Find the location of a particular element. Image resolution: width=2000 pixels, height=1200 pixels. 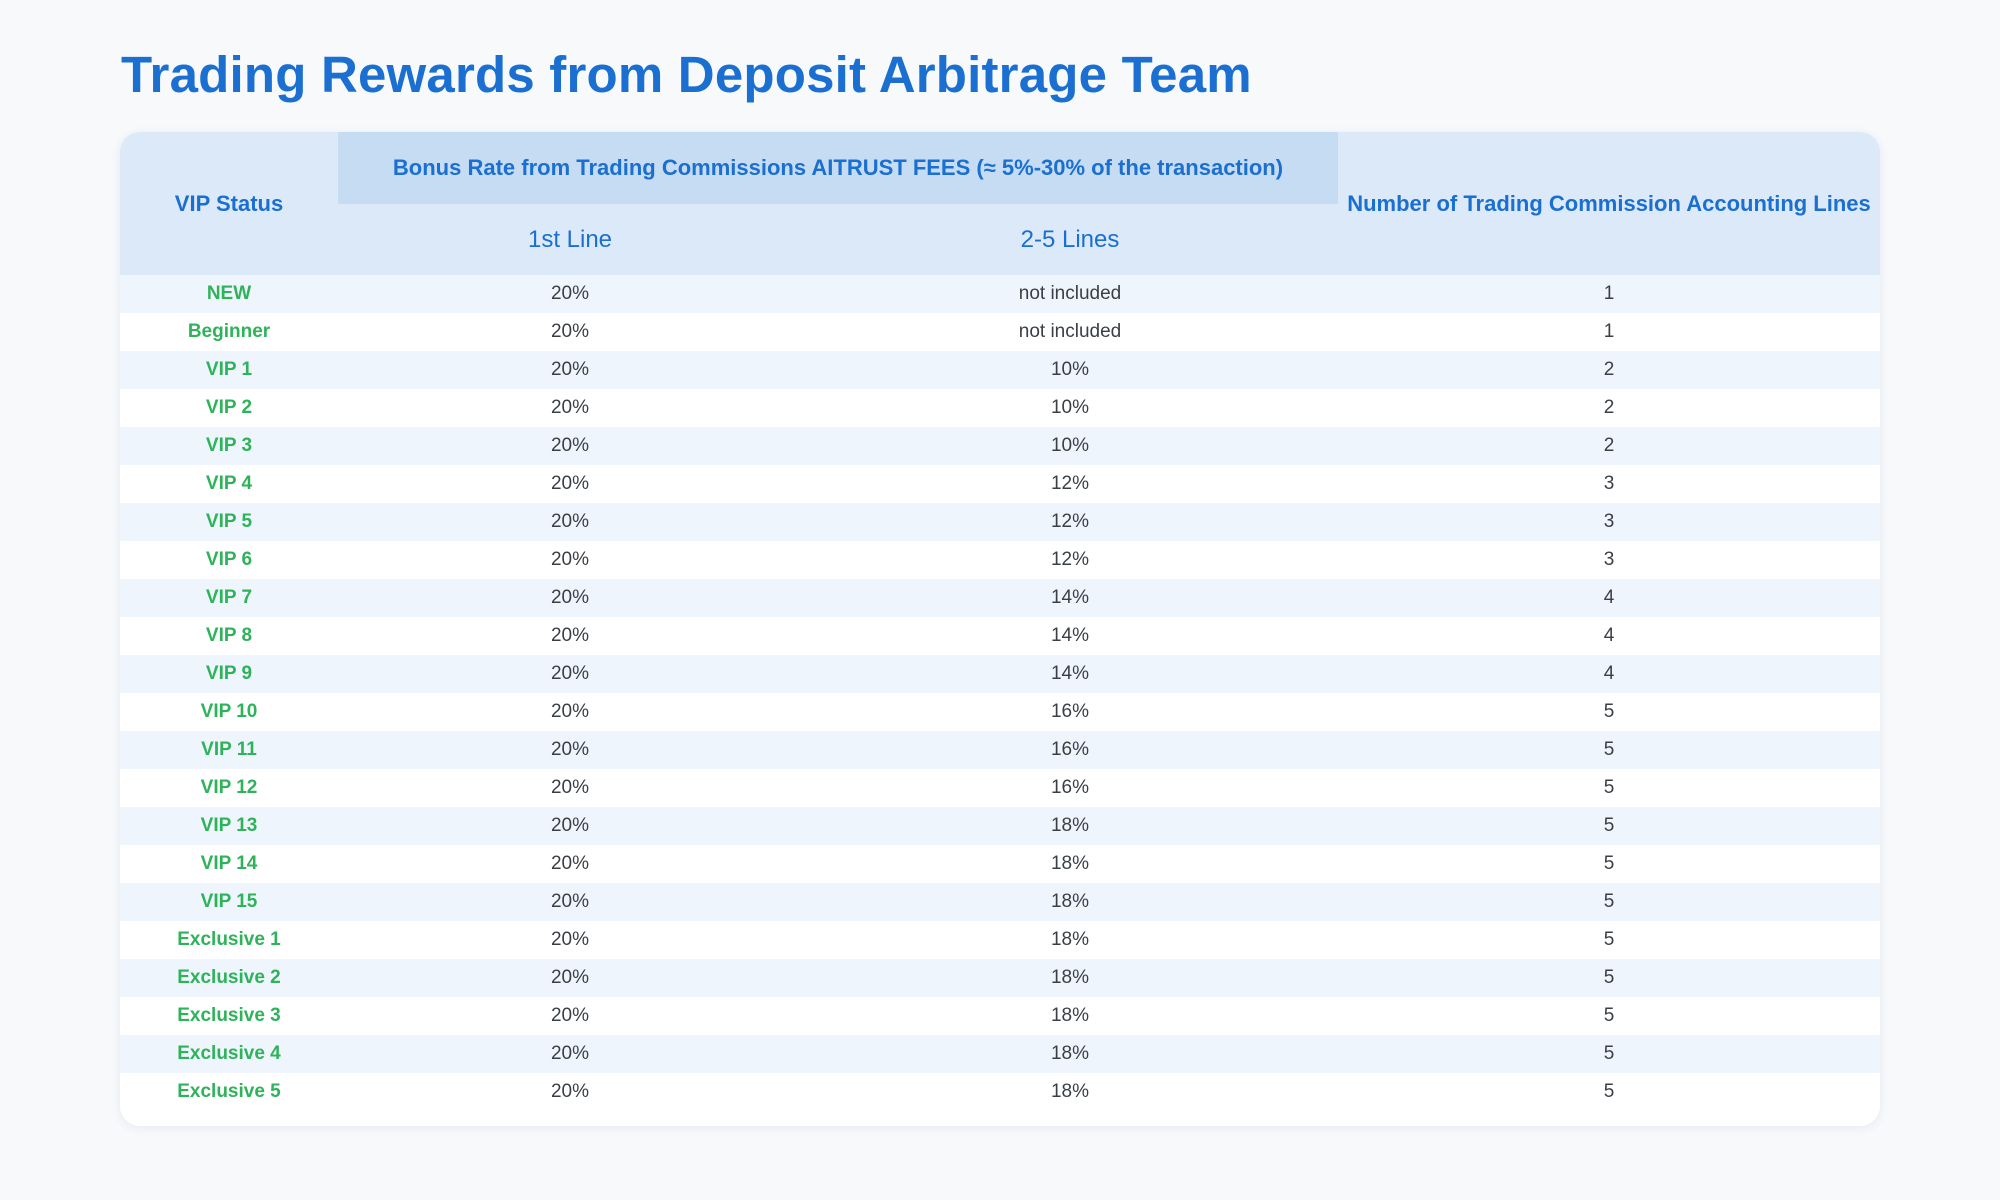

cell-vip-status: VIP 8 is located at coordinates (229, 635).